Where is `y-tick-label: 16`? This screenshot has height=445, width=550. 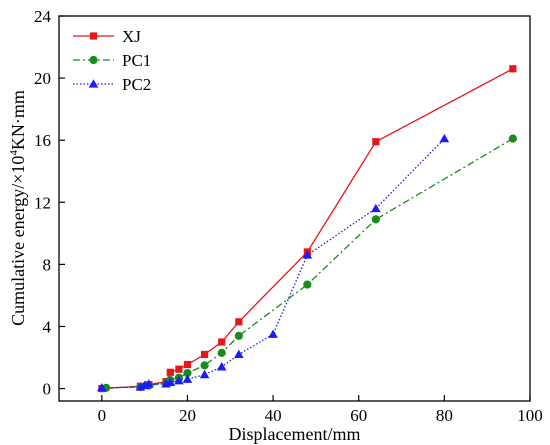 y-tick-label: 16 is located at coordinates (42, 140).